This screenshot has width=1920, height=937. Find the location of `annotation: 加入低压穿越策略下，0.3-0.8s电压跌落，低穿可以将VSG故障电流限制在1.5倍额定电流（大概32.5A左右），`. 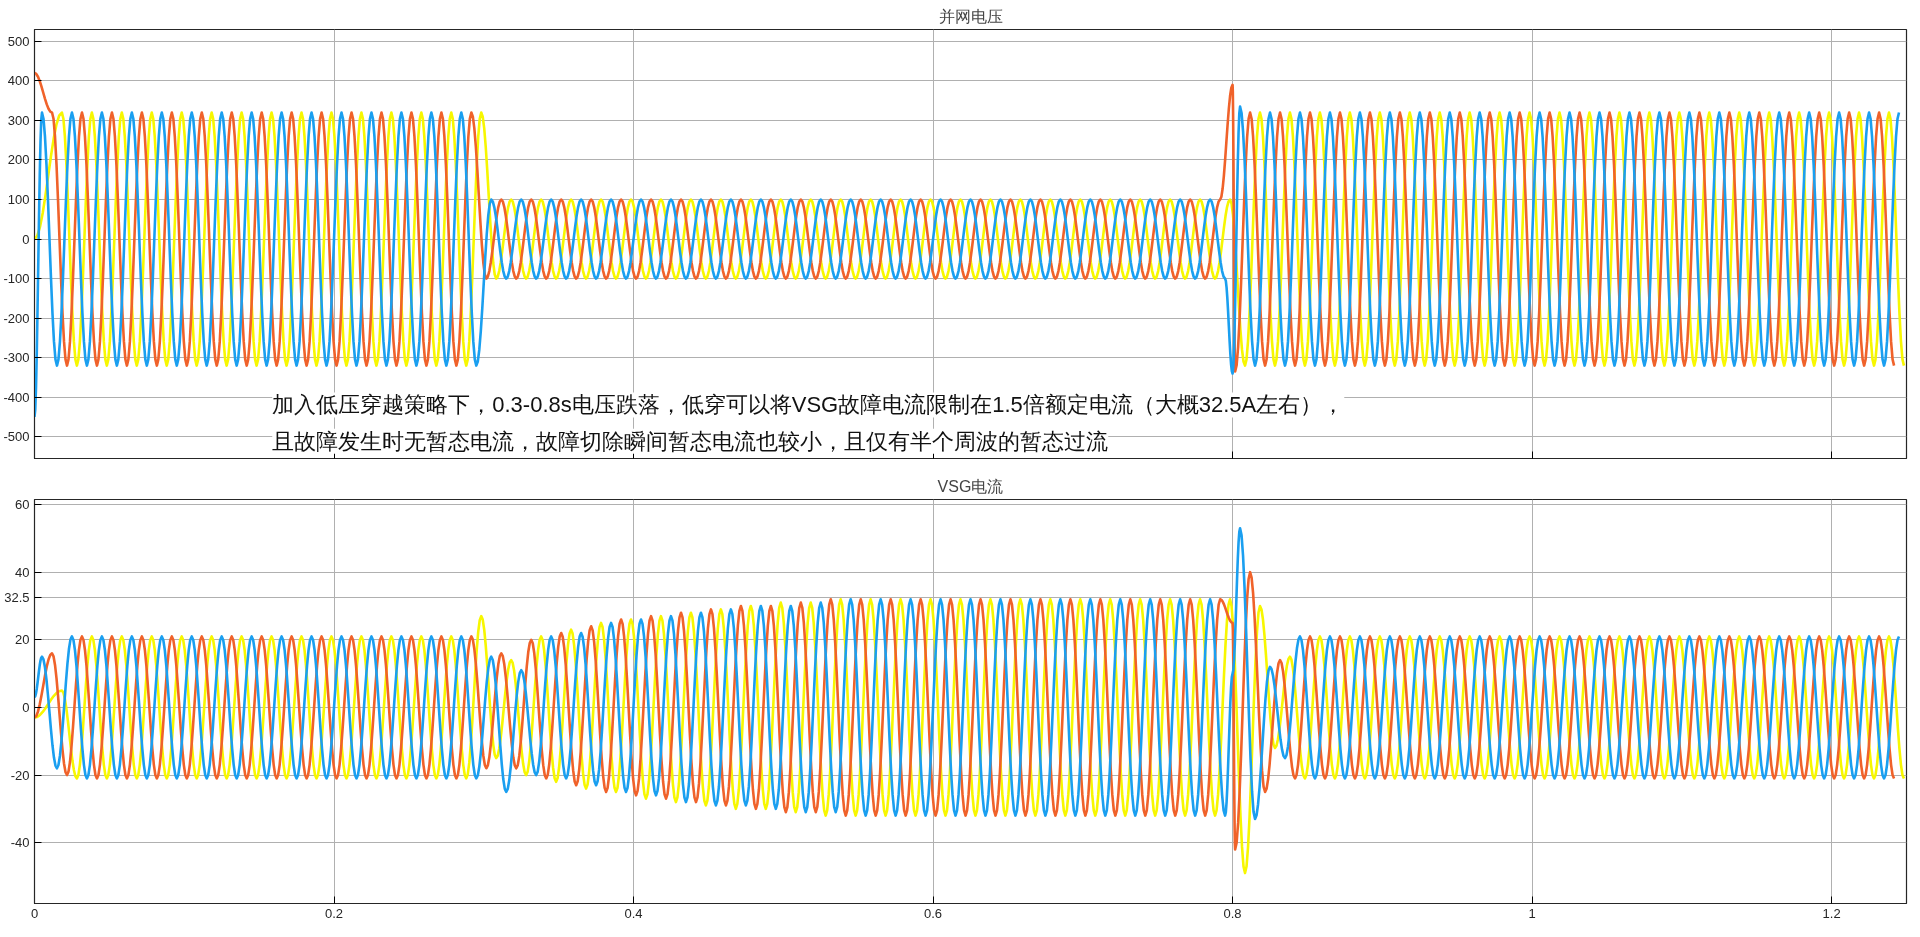

annotation: 加入低压穿越策略下，0.3-0.8s电压跌落，低穿可以将VSG故障电流限制在1.5倍额定电流（大概32.5A左右）， is located at coordinates (808, 405).